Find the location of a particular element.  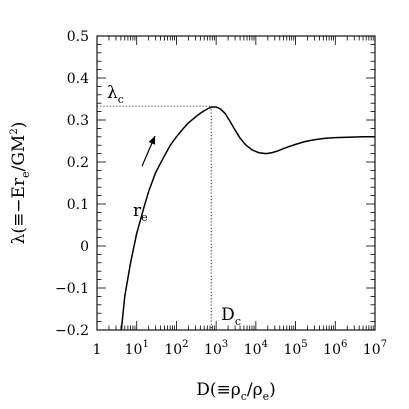

x-axis-label: D(≡ρc/ρe) is located at coordinates (236, 391).